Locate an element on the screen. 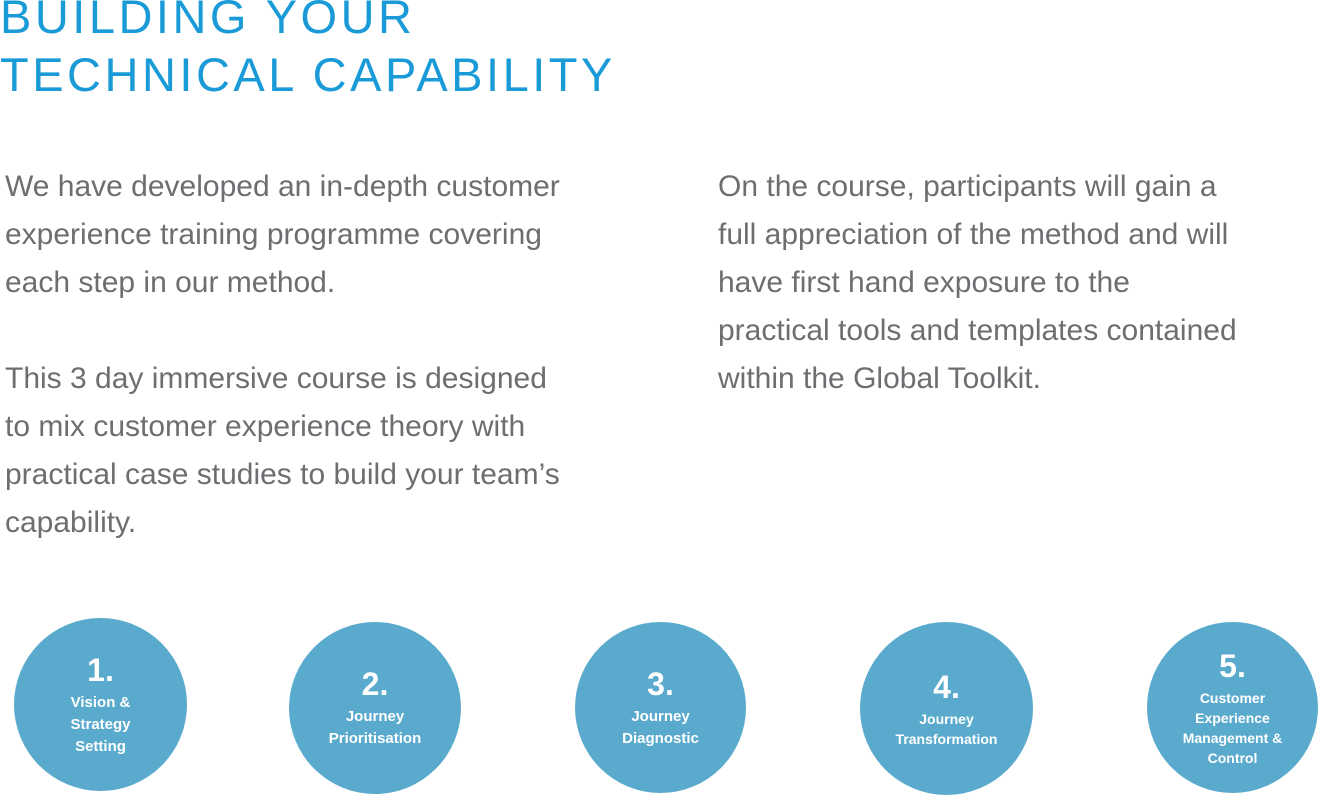 This screenshot has width=1318, height=795. step-1-circle: 1. Vision & Strategy Setting is located at coordinates (100, 704).